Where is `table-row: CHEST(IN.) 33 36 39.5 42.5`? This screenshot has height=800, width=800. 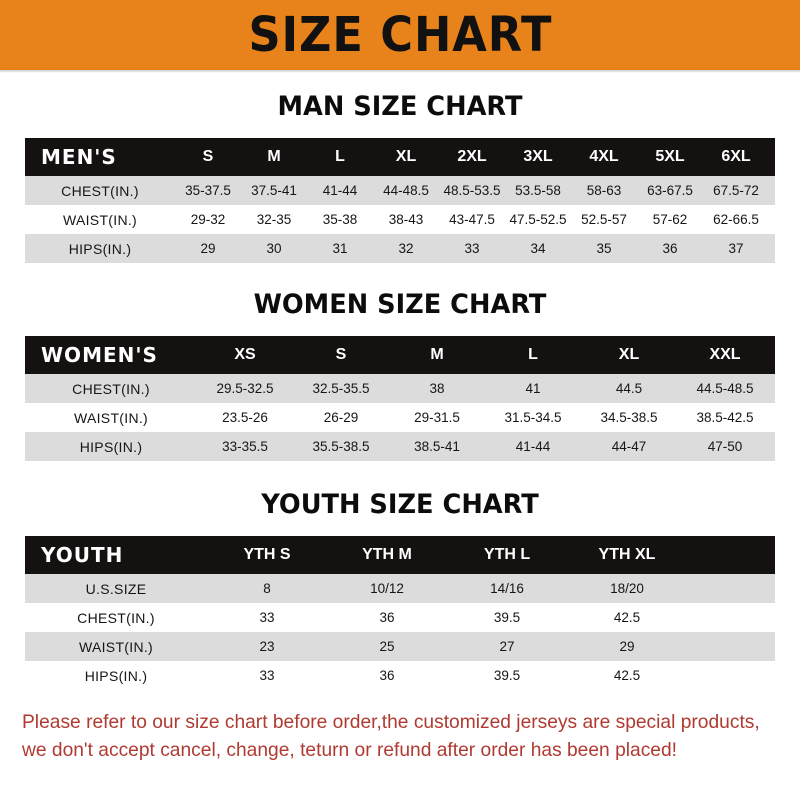 table-row: CHEST(IN.) 33 36 39.5 42.5 is located at coordinates (400, 617).